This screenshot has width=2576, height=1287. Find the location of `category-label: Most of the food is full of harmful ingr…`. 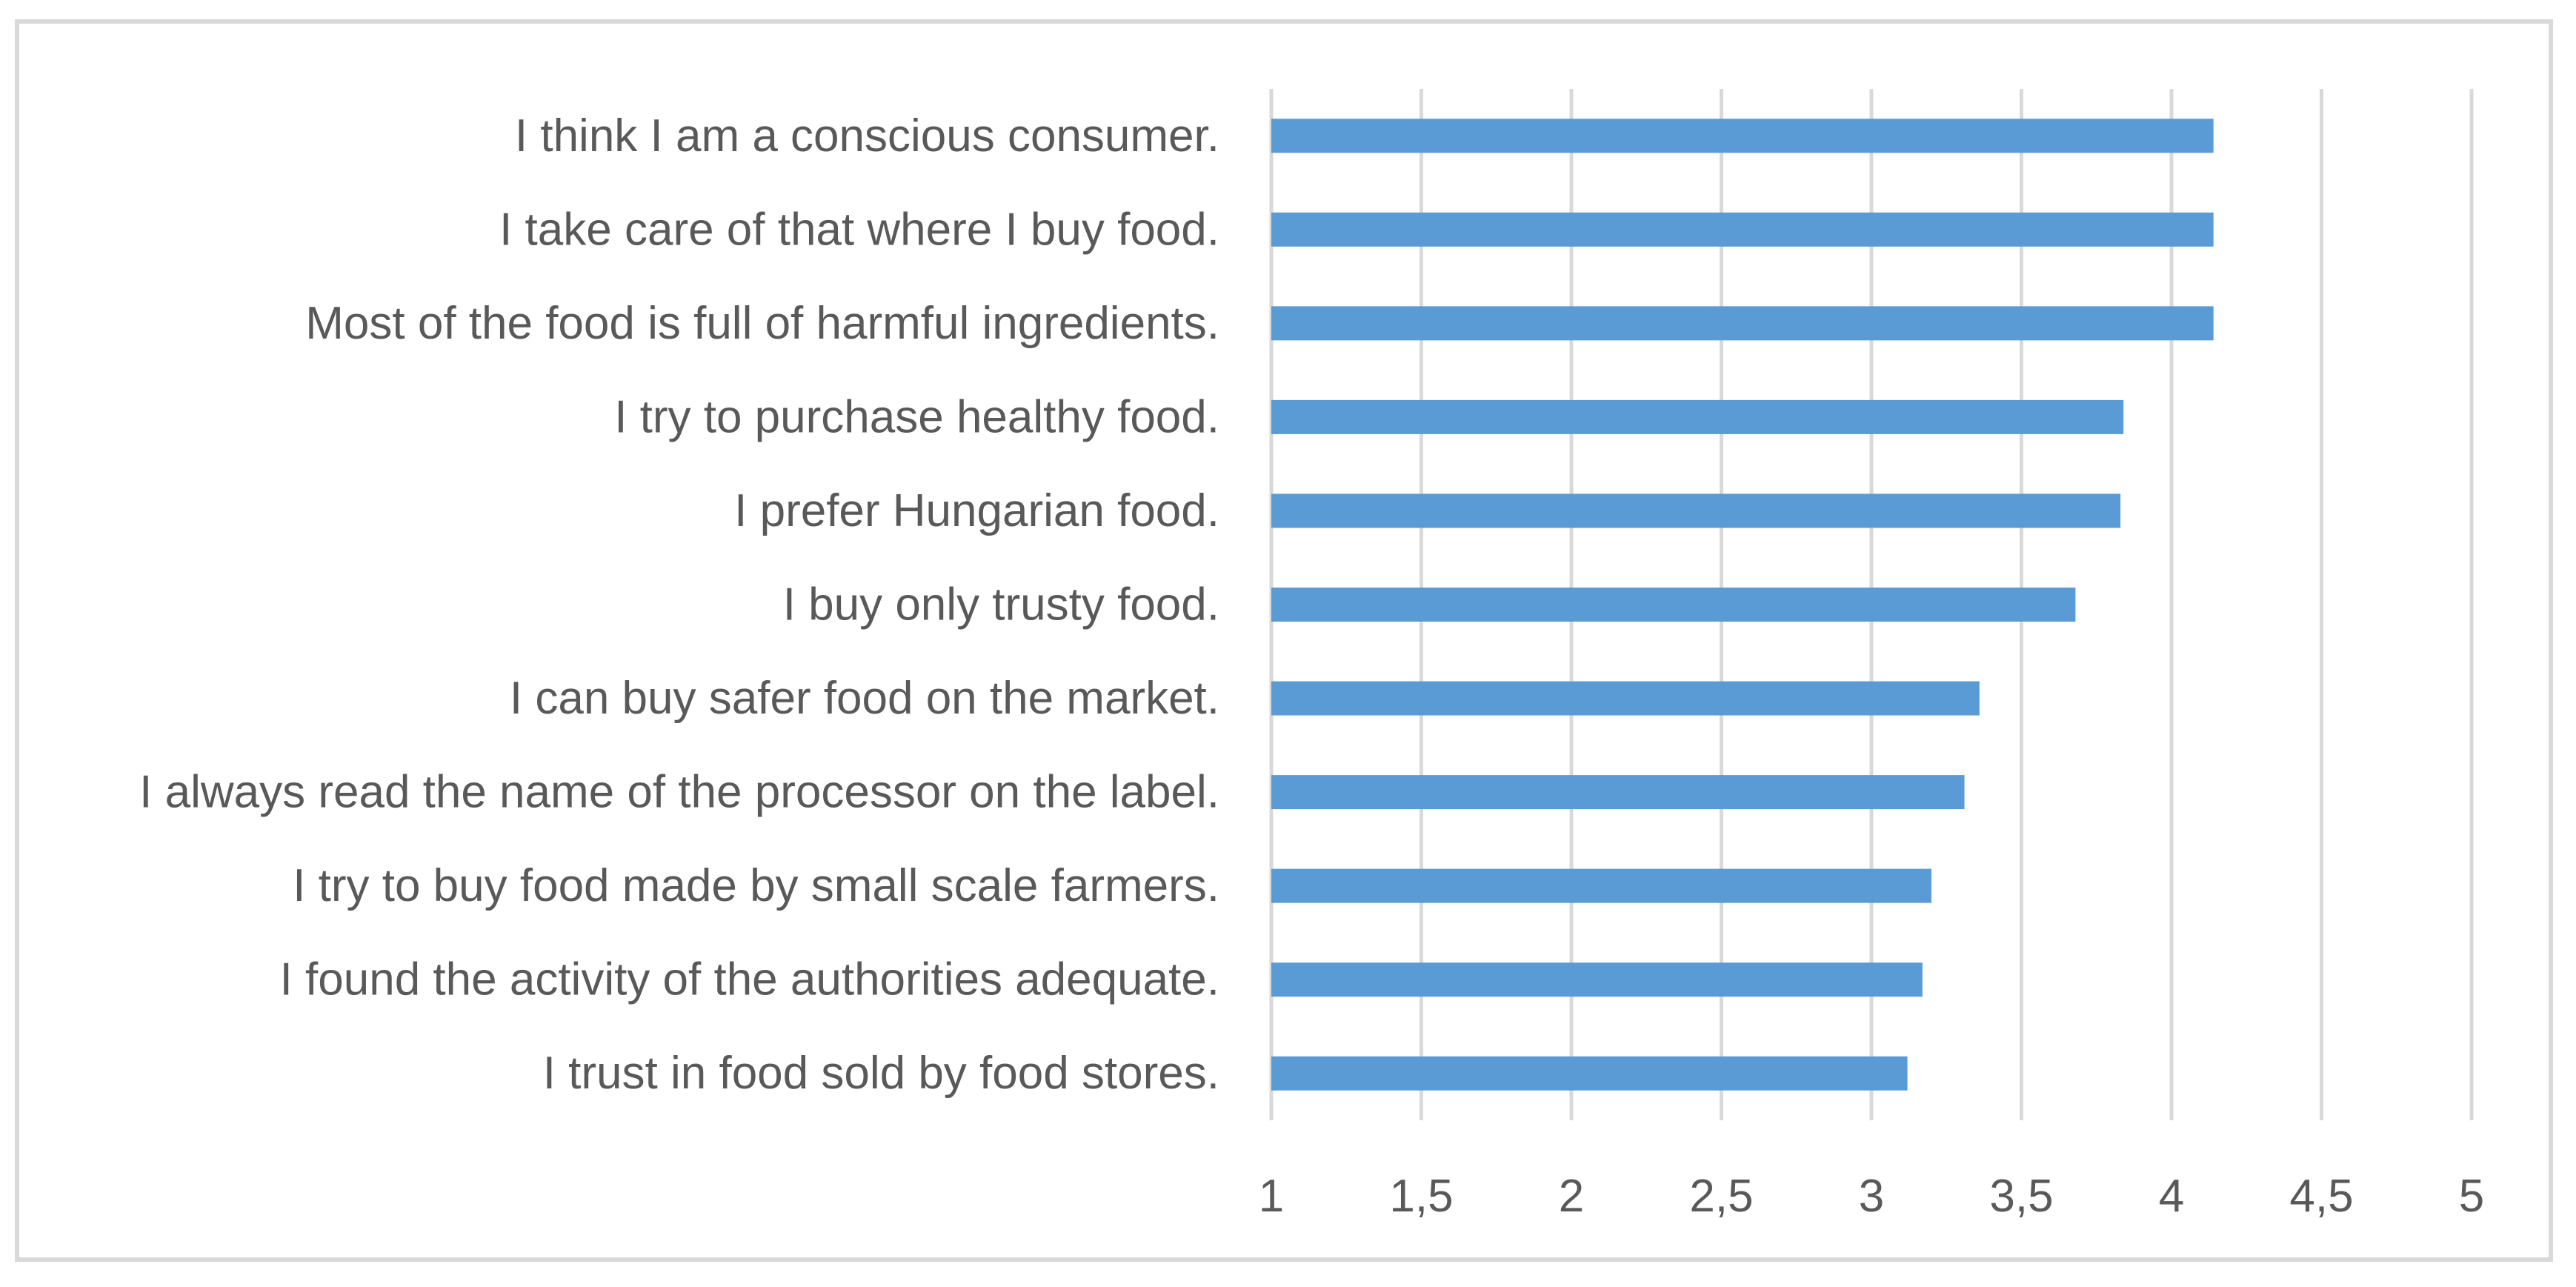

category-label: Most of the food is full of harmful ingr… is located at coordinates (762, 323).